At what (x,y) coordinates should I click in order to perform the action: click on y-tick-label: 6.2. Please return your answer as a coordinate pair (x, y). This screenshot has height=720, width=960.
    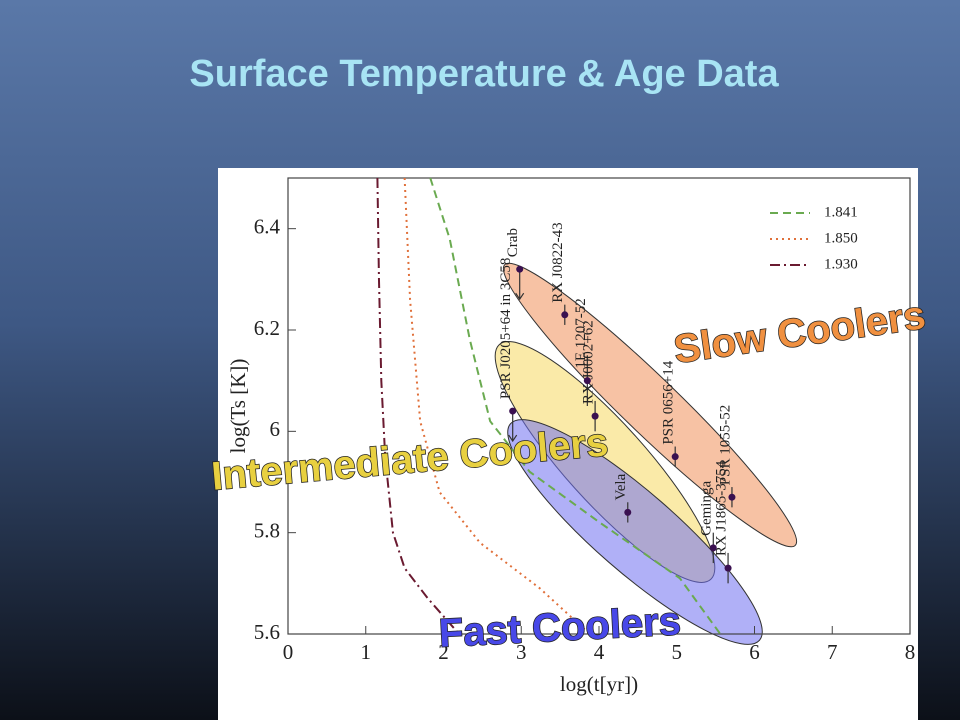
    Looking at the image, I should click on (267, 328).